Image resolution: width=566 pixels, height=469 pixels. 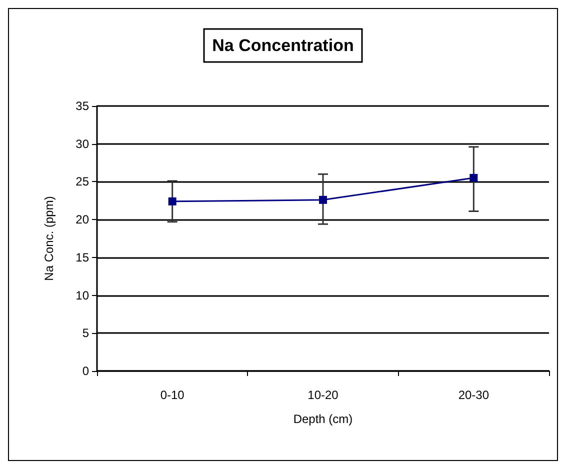 What do you see at coordinates (86, 371) in the screenshot?
I see `y-tick-label: 0` at bounding box center [86, 371].